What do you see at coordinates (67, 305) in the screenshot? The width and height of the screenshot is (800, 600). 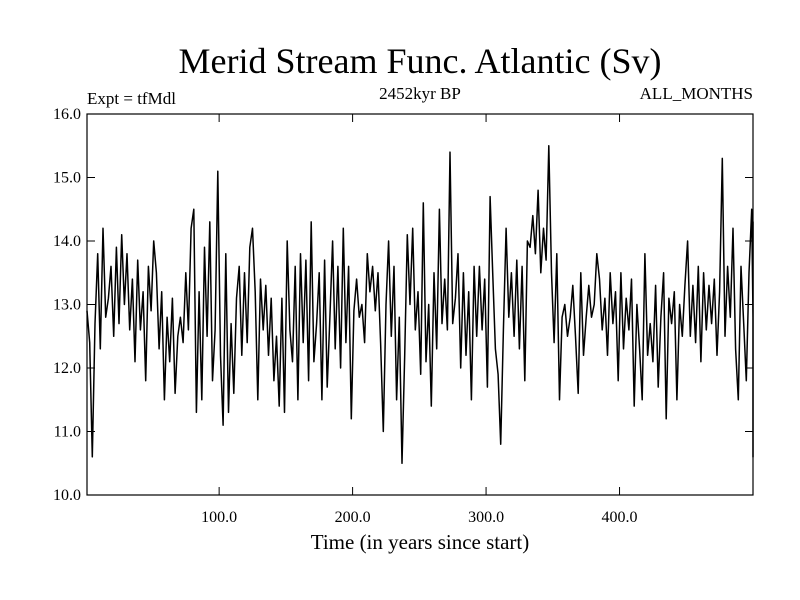 I see `y-tick-label: 13.0` at bounding box center [67, 305].